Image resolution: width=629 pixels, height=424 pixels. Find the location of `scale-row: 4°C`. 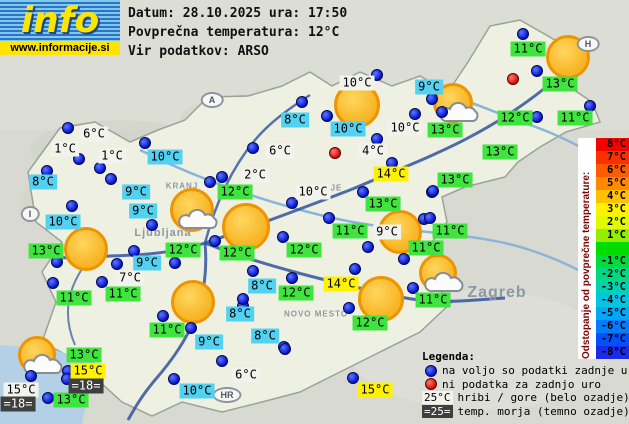

scale-row: 4°C is located at coordinates (612, 196).